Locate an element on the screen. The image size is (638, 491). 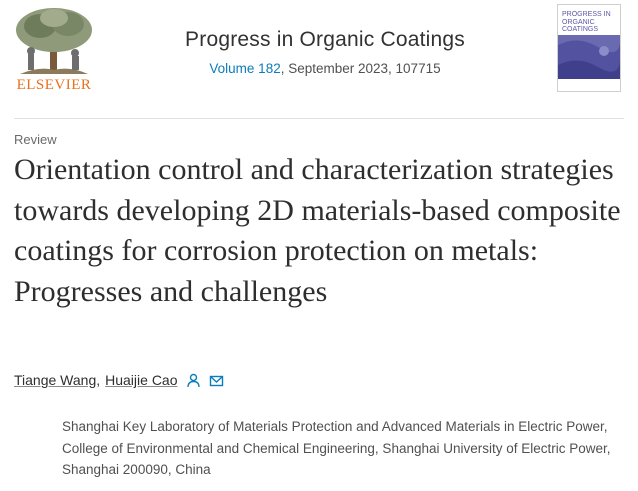
journal-title: Progress in Organic Coatings is located at coordinates (325, 39).